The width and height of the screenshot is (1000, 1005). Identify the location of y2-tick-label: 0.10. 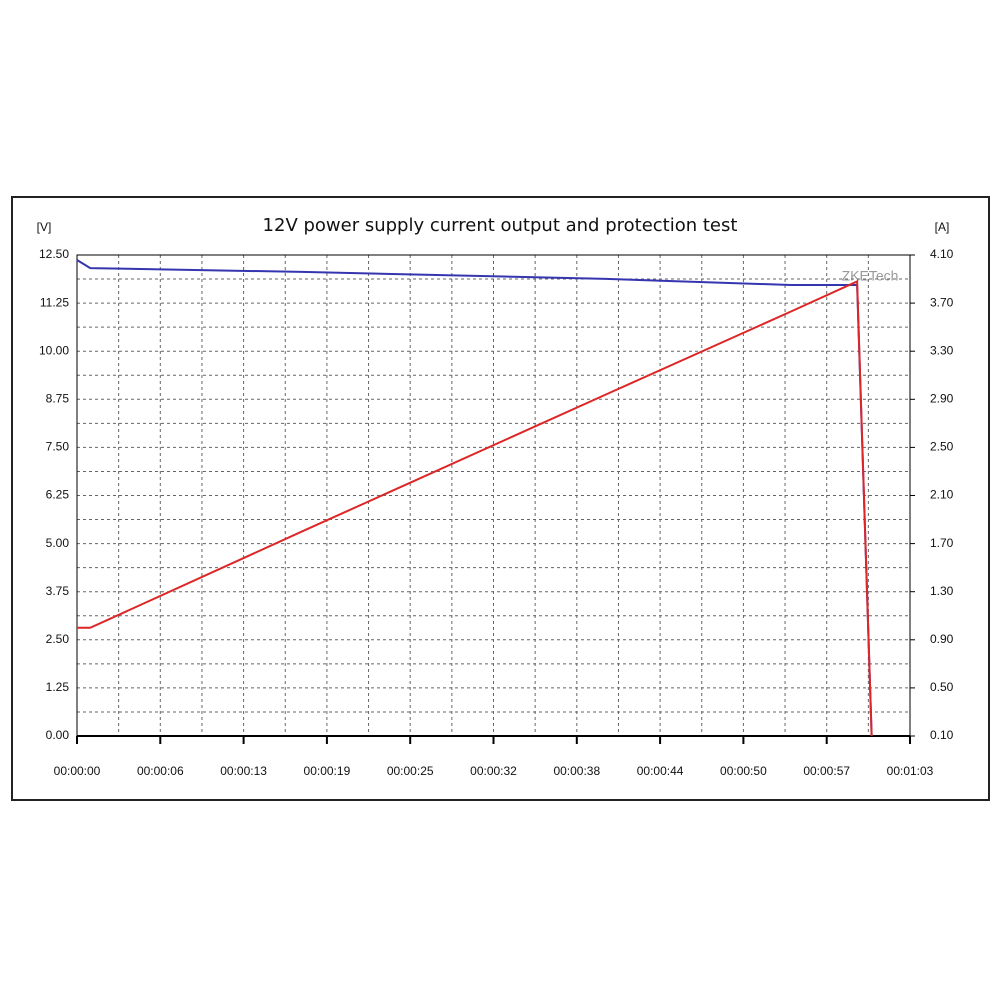
(942, 735).